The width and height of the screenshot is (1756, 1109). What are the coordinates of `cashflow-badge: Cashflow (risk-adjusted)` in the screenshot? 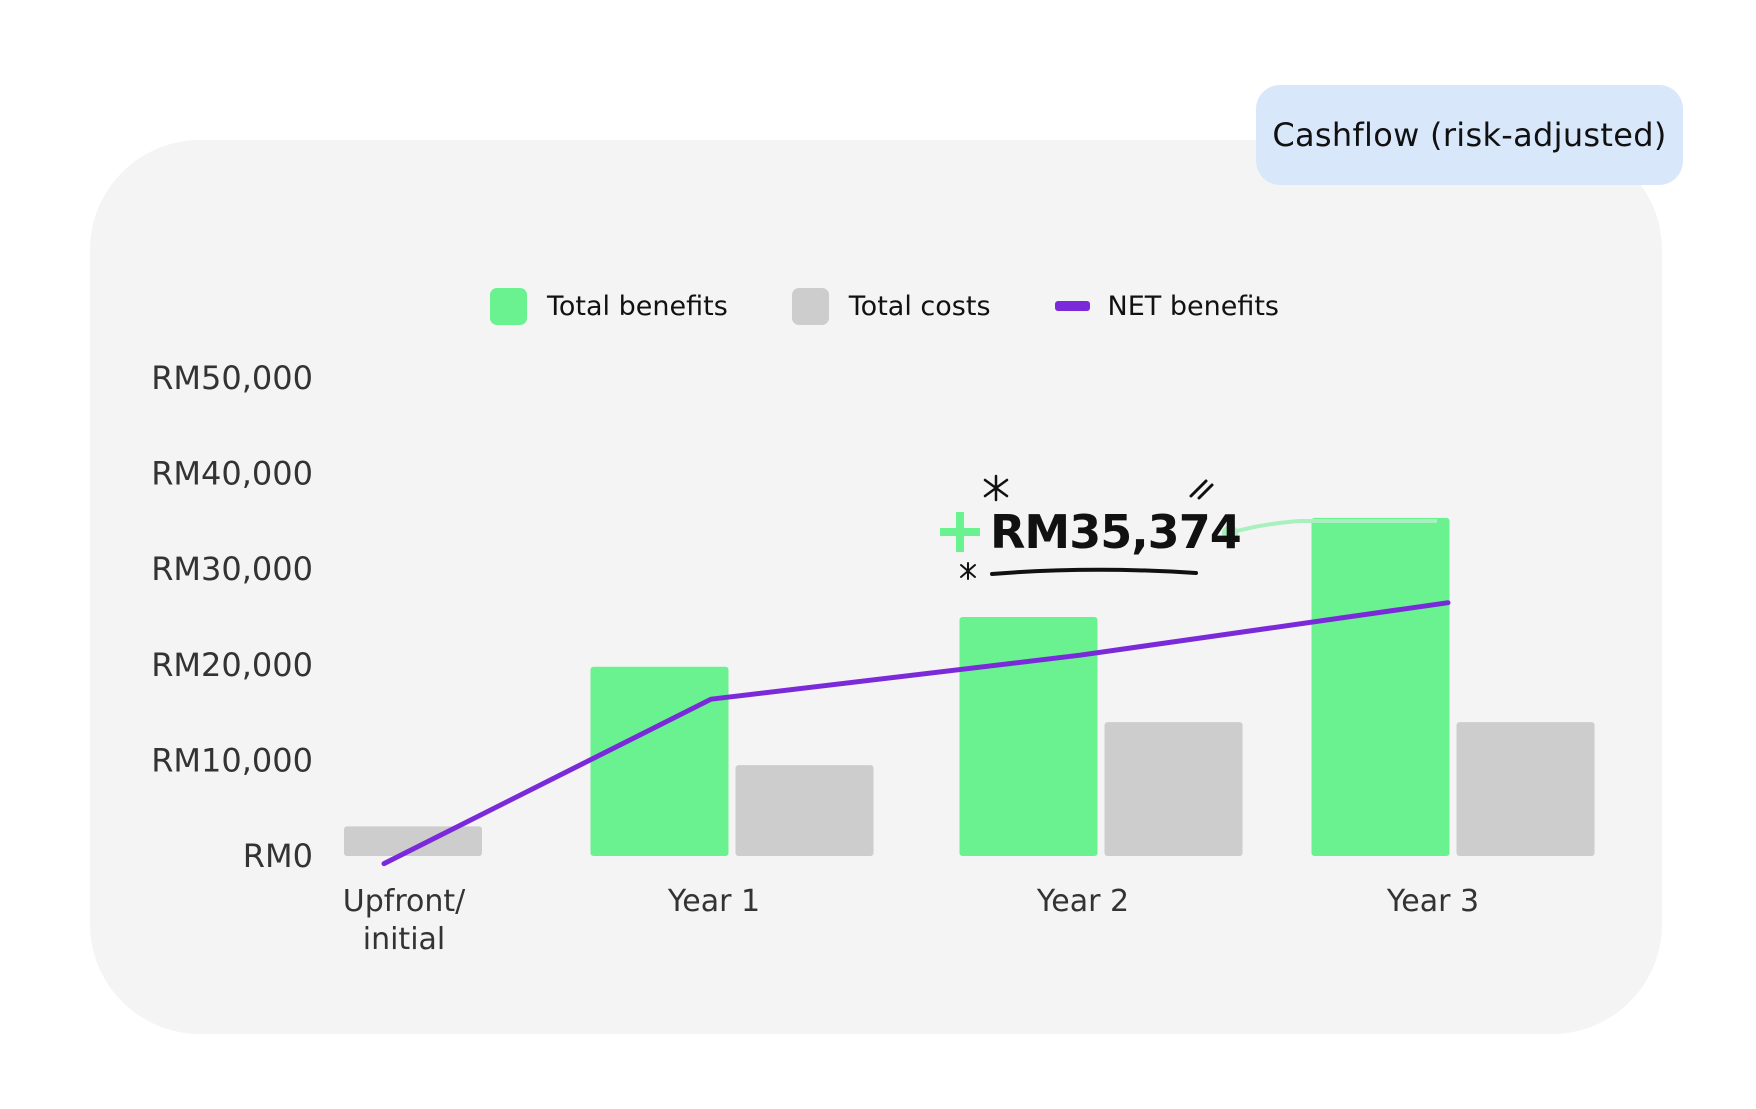 It's located at (1469, 135).